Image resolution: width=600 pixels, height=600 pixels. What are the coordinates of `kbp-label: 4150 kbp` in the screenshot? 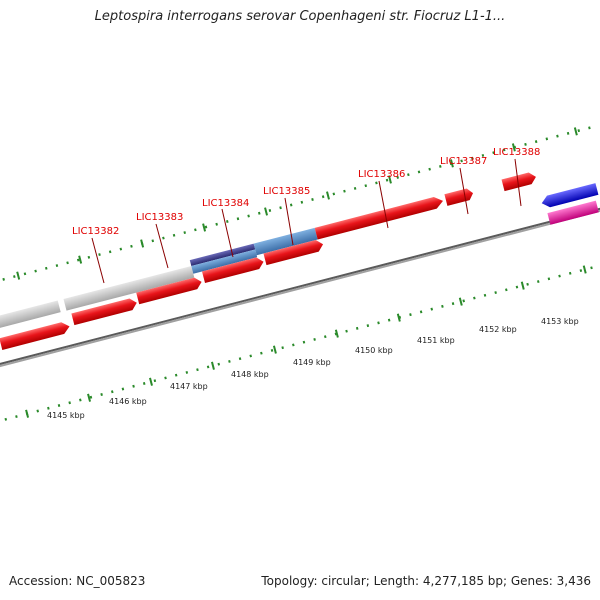 It's located at (374, 350).